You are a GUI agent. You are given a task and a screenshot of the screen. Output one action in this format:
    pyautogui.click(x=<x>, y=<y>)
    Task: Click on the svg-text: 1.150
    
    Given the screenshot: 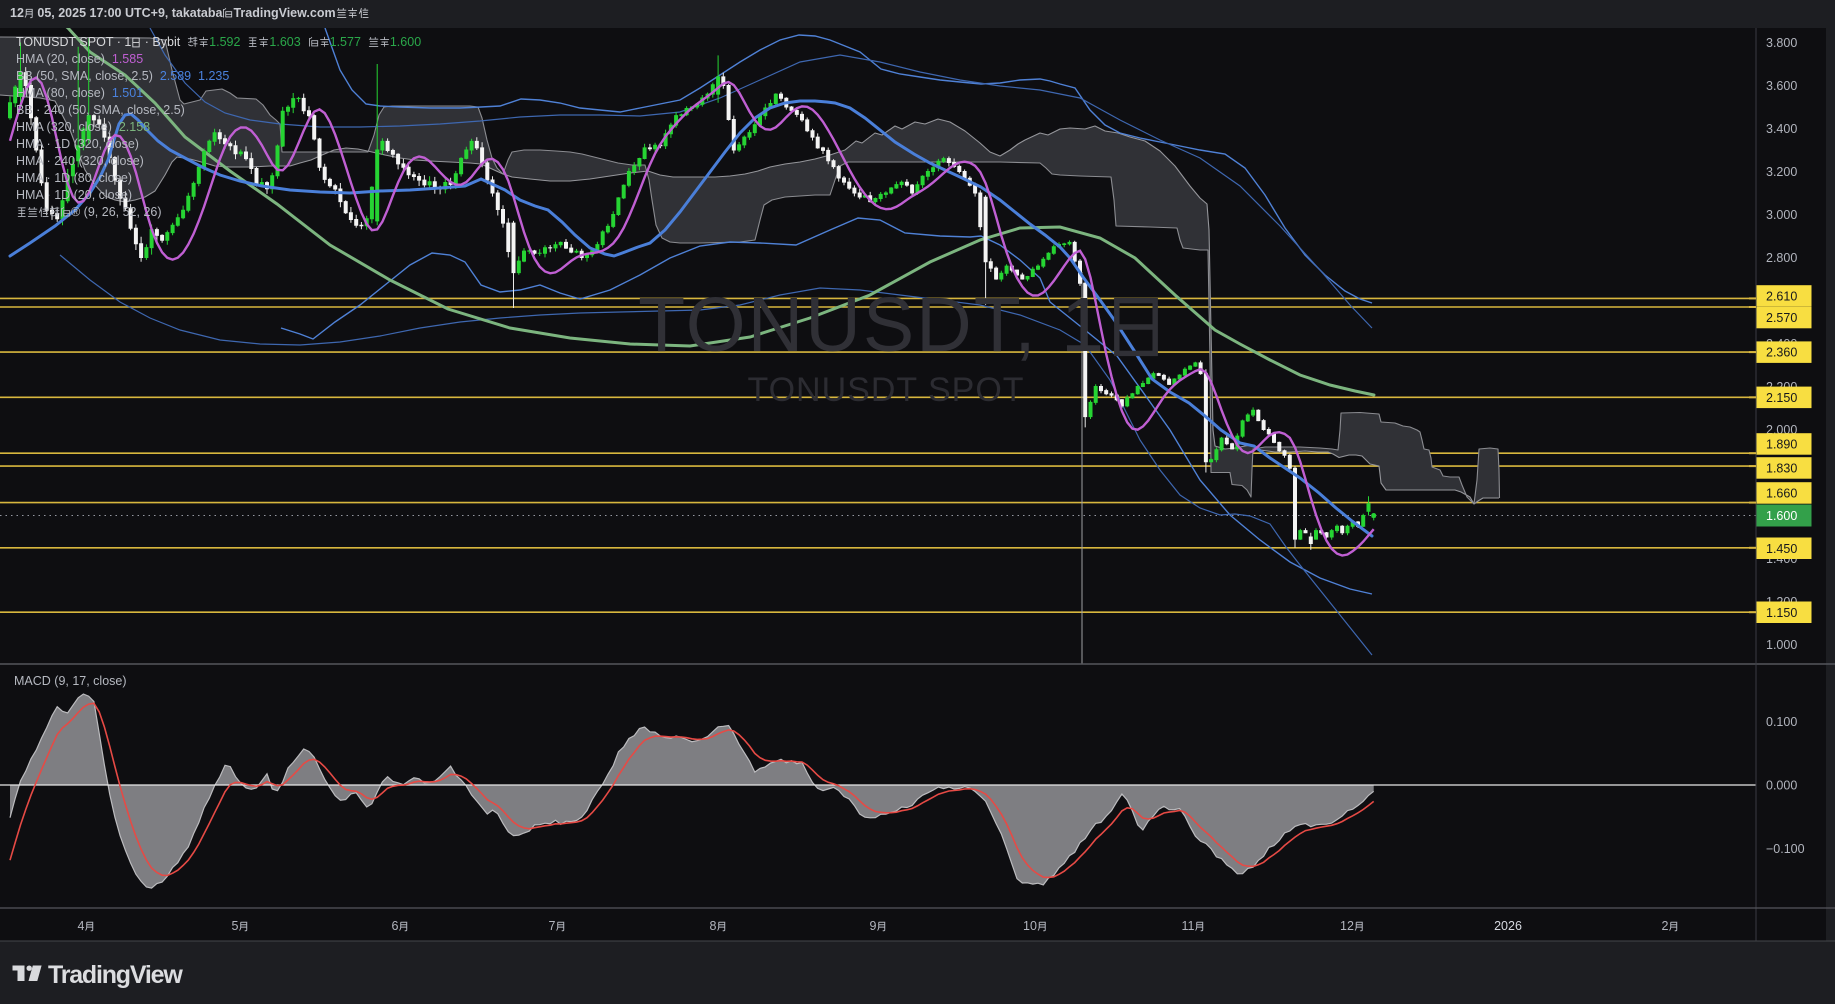 What is the action you would take?
    pyautogui.click(x=1781, y=613)
    